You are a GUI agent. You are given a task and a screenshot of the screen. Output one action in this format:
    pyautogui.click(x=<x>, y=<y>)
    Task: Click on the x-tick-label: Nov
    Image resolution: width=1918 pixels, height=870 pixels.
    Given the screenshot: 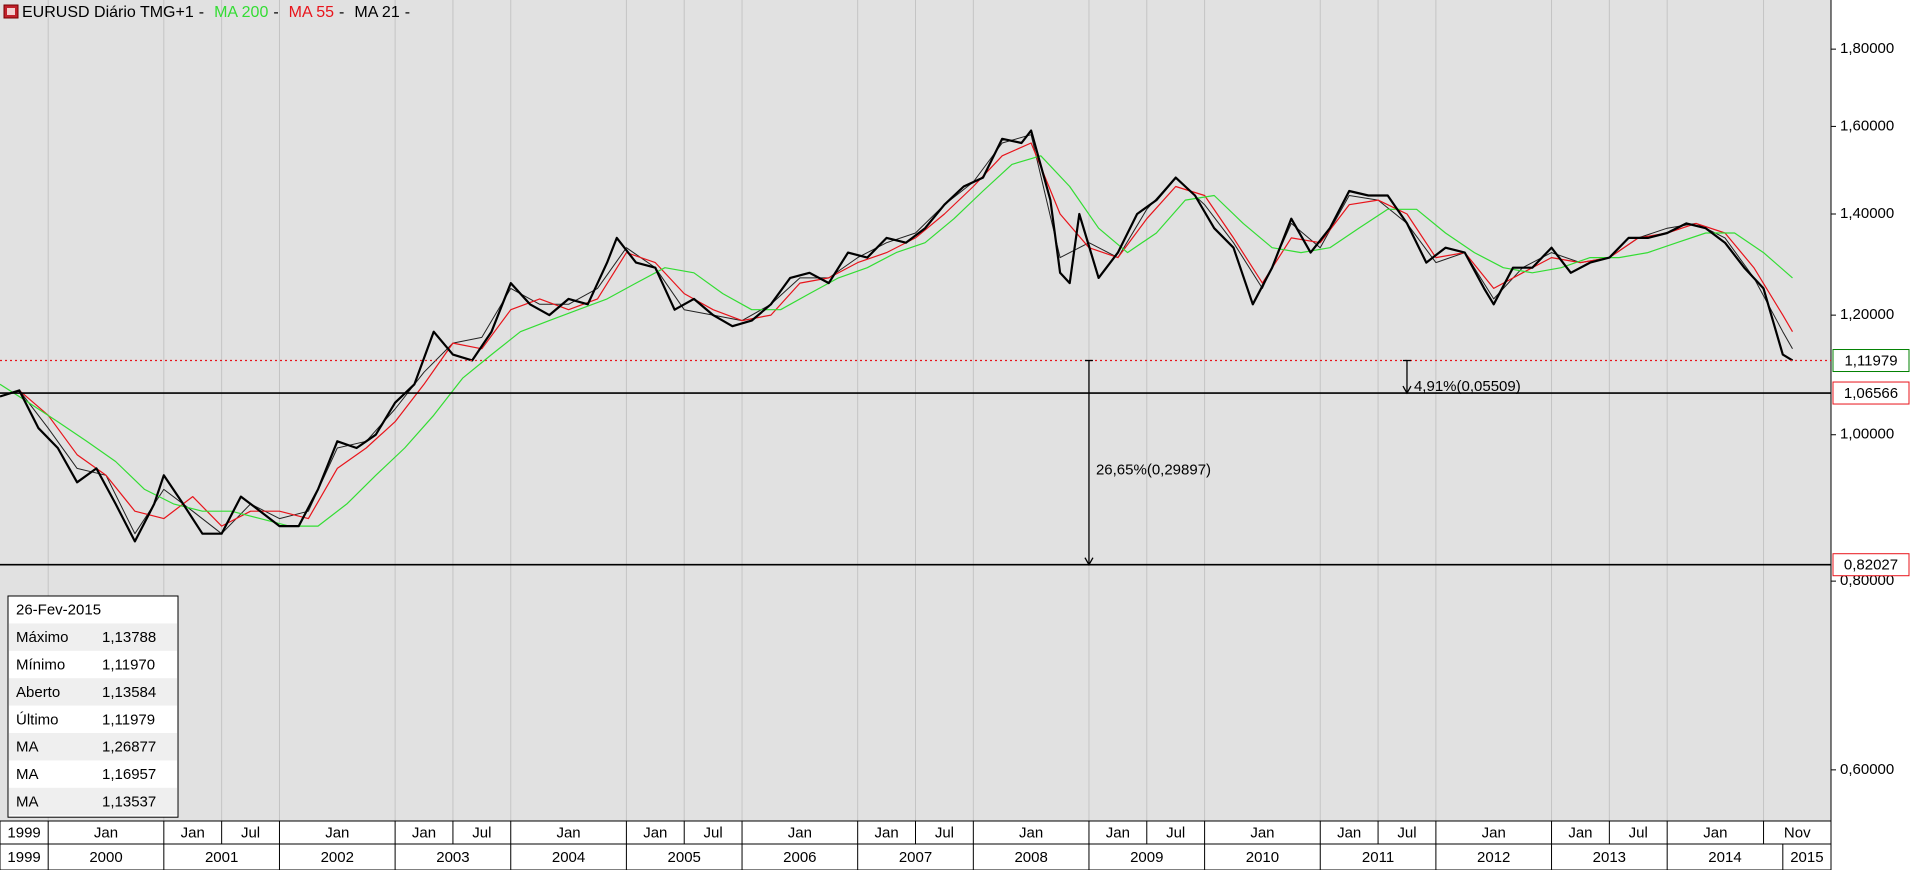 What is the action you would take?
    pyautogui.click(x=1797, y=832)
    